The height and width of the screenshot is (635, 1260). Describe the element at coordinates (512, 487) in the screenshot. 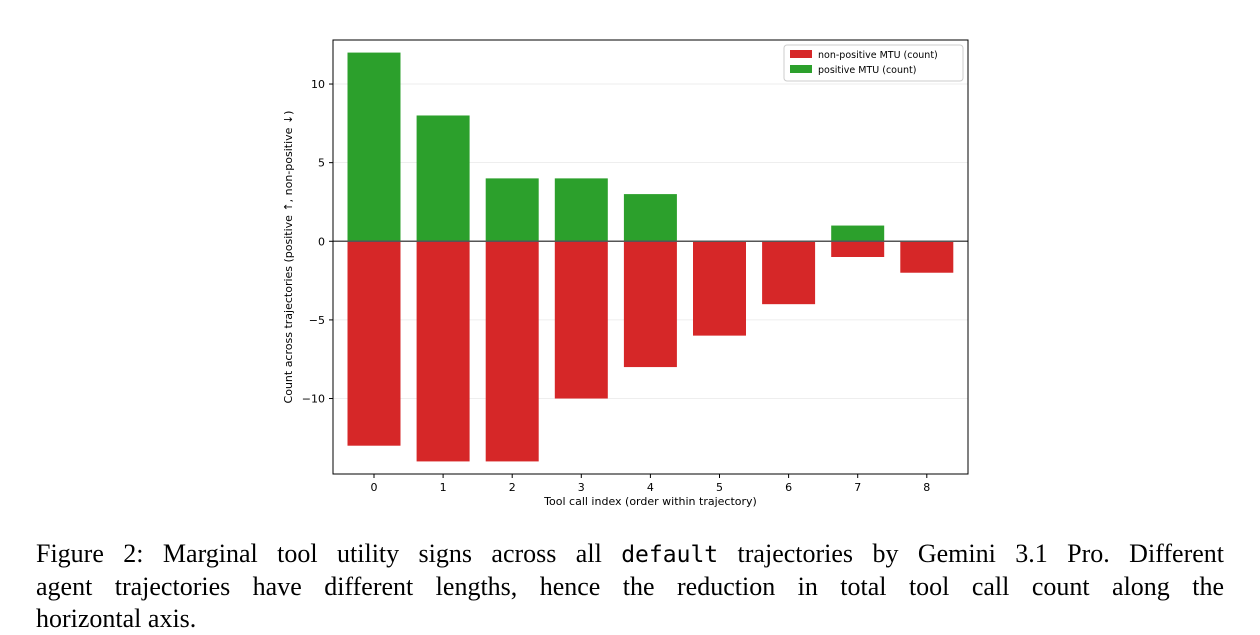

I see `x-tick-label: 2` at that location.